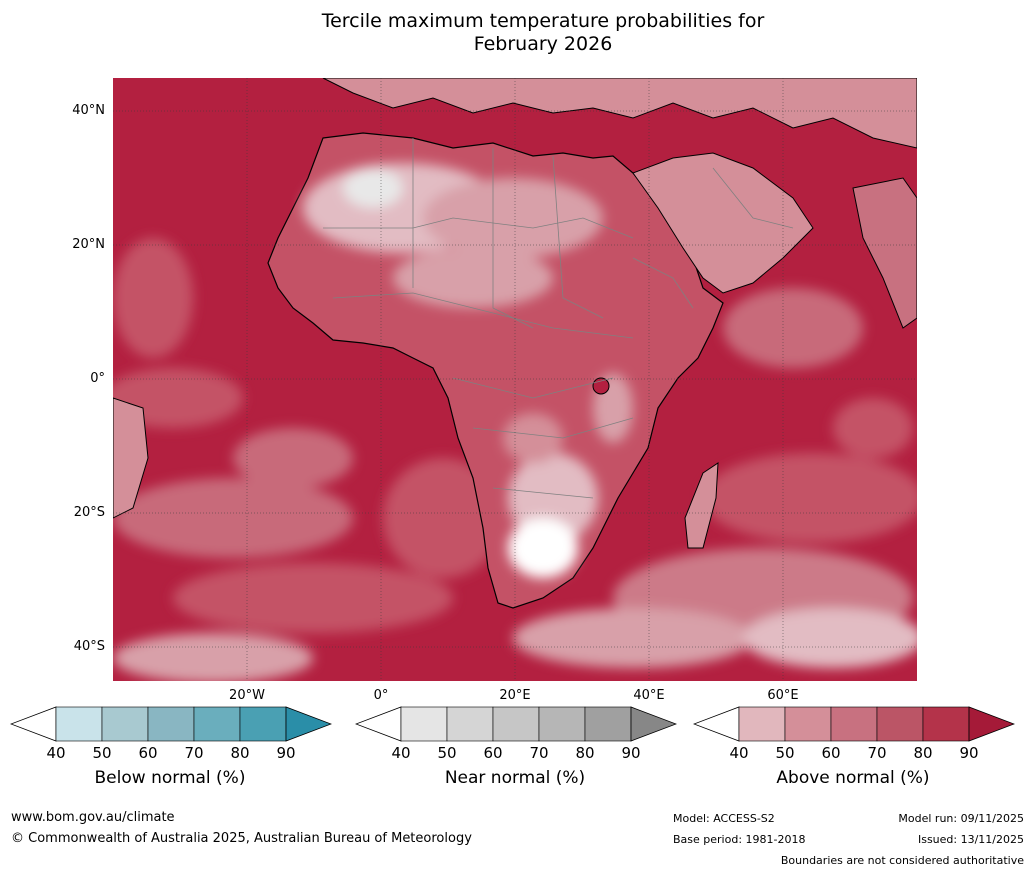 Image resolution: width=1035 pixels, height=873 pixels. What do you see at coordinates (619, 113) in the screenshot?
I see `eurasia-landmass` at bounding box center [619, 113].